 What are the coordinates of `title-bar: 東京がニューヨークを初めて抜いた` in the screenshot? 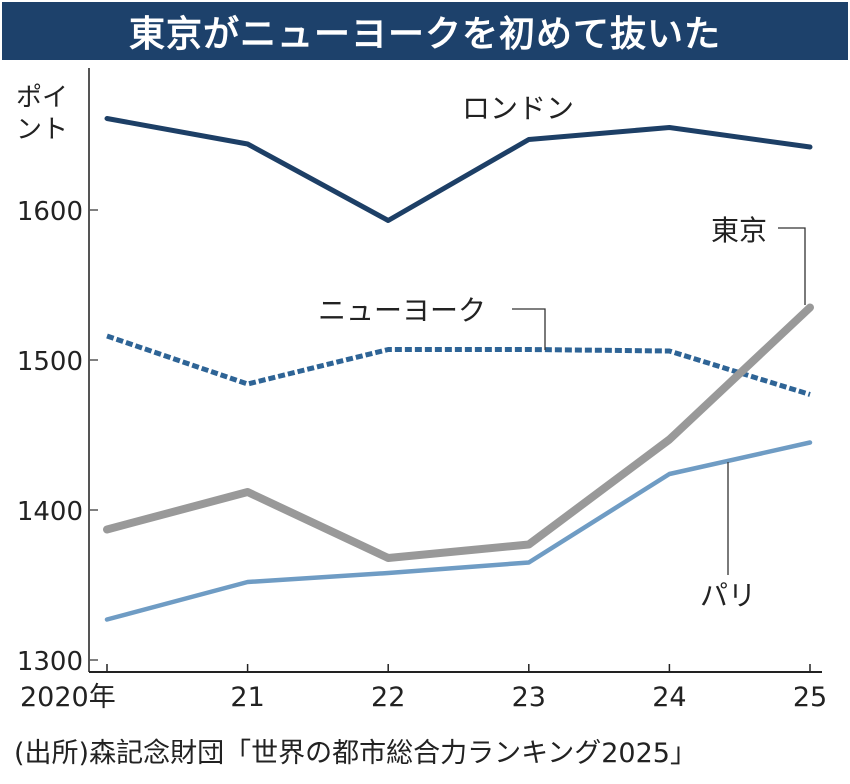 It's located at (425, 31).